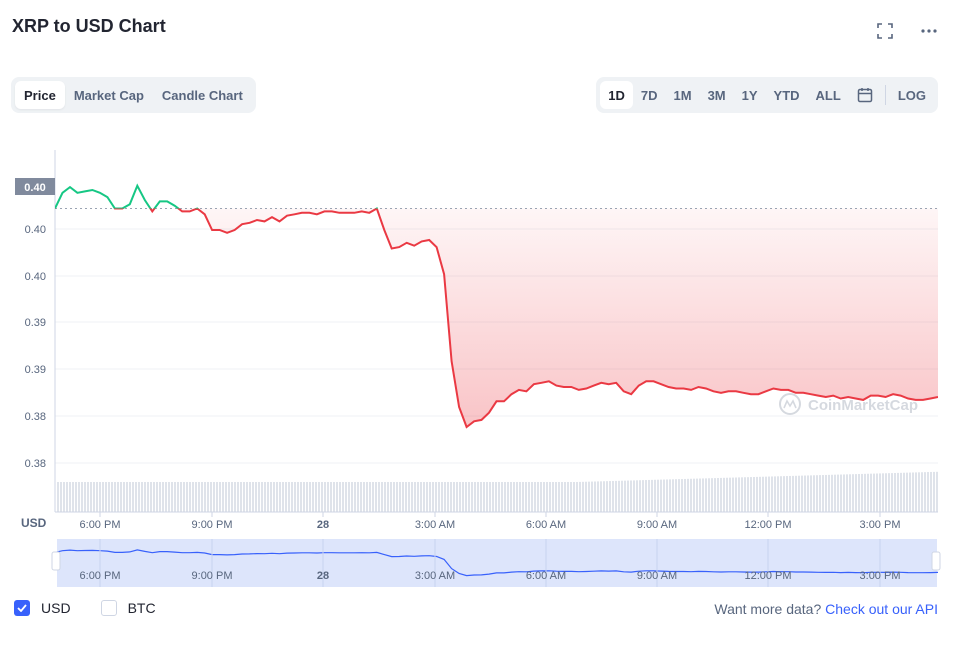 This screenshot has height=657, width=966. I want to click on btc-checkbox, so click(108, 608).